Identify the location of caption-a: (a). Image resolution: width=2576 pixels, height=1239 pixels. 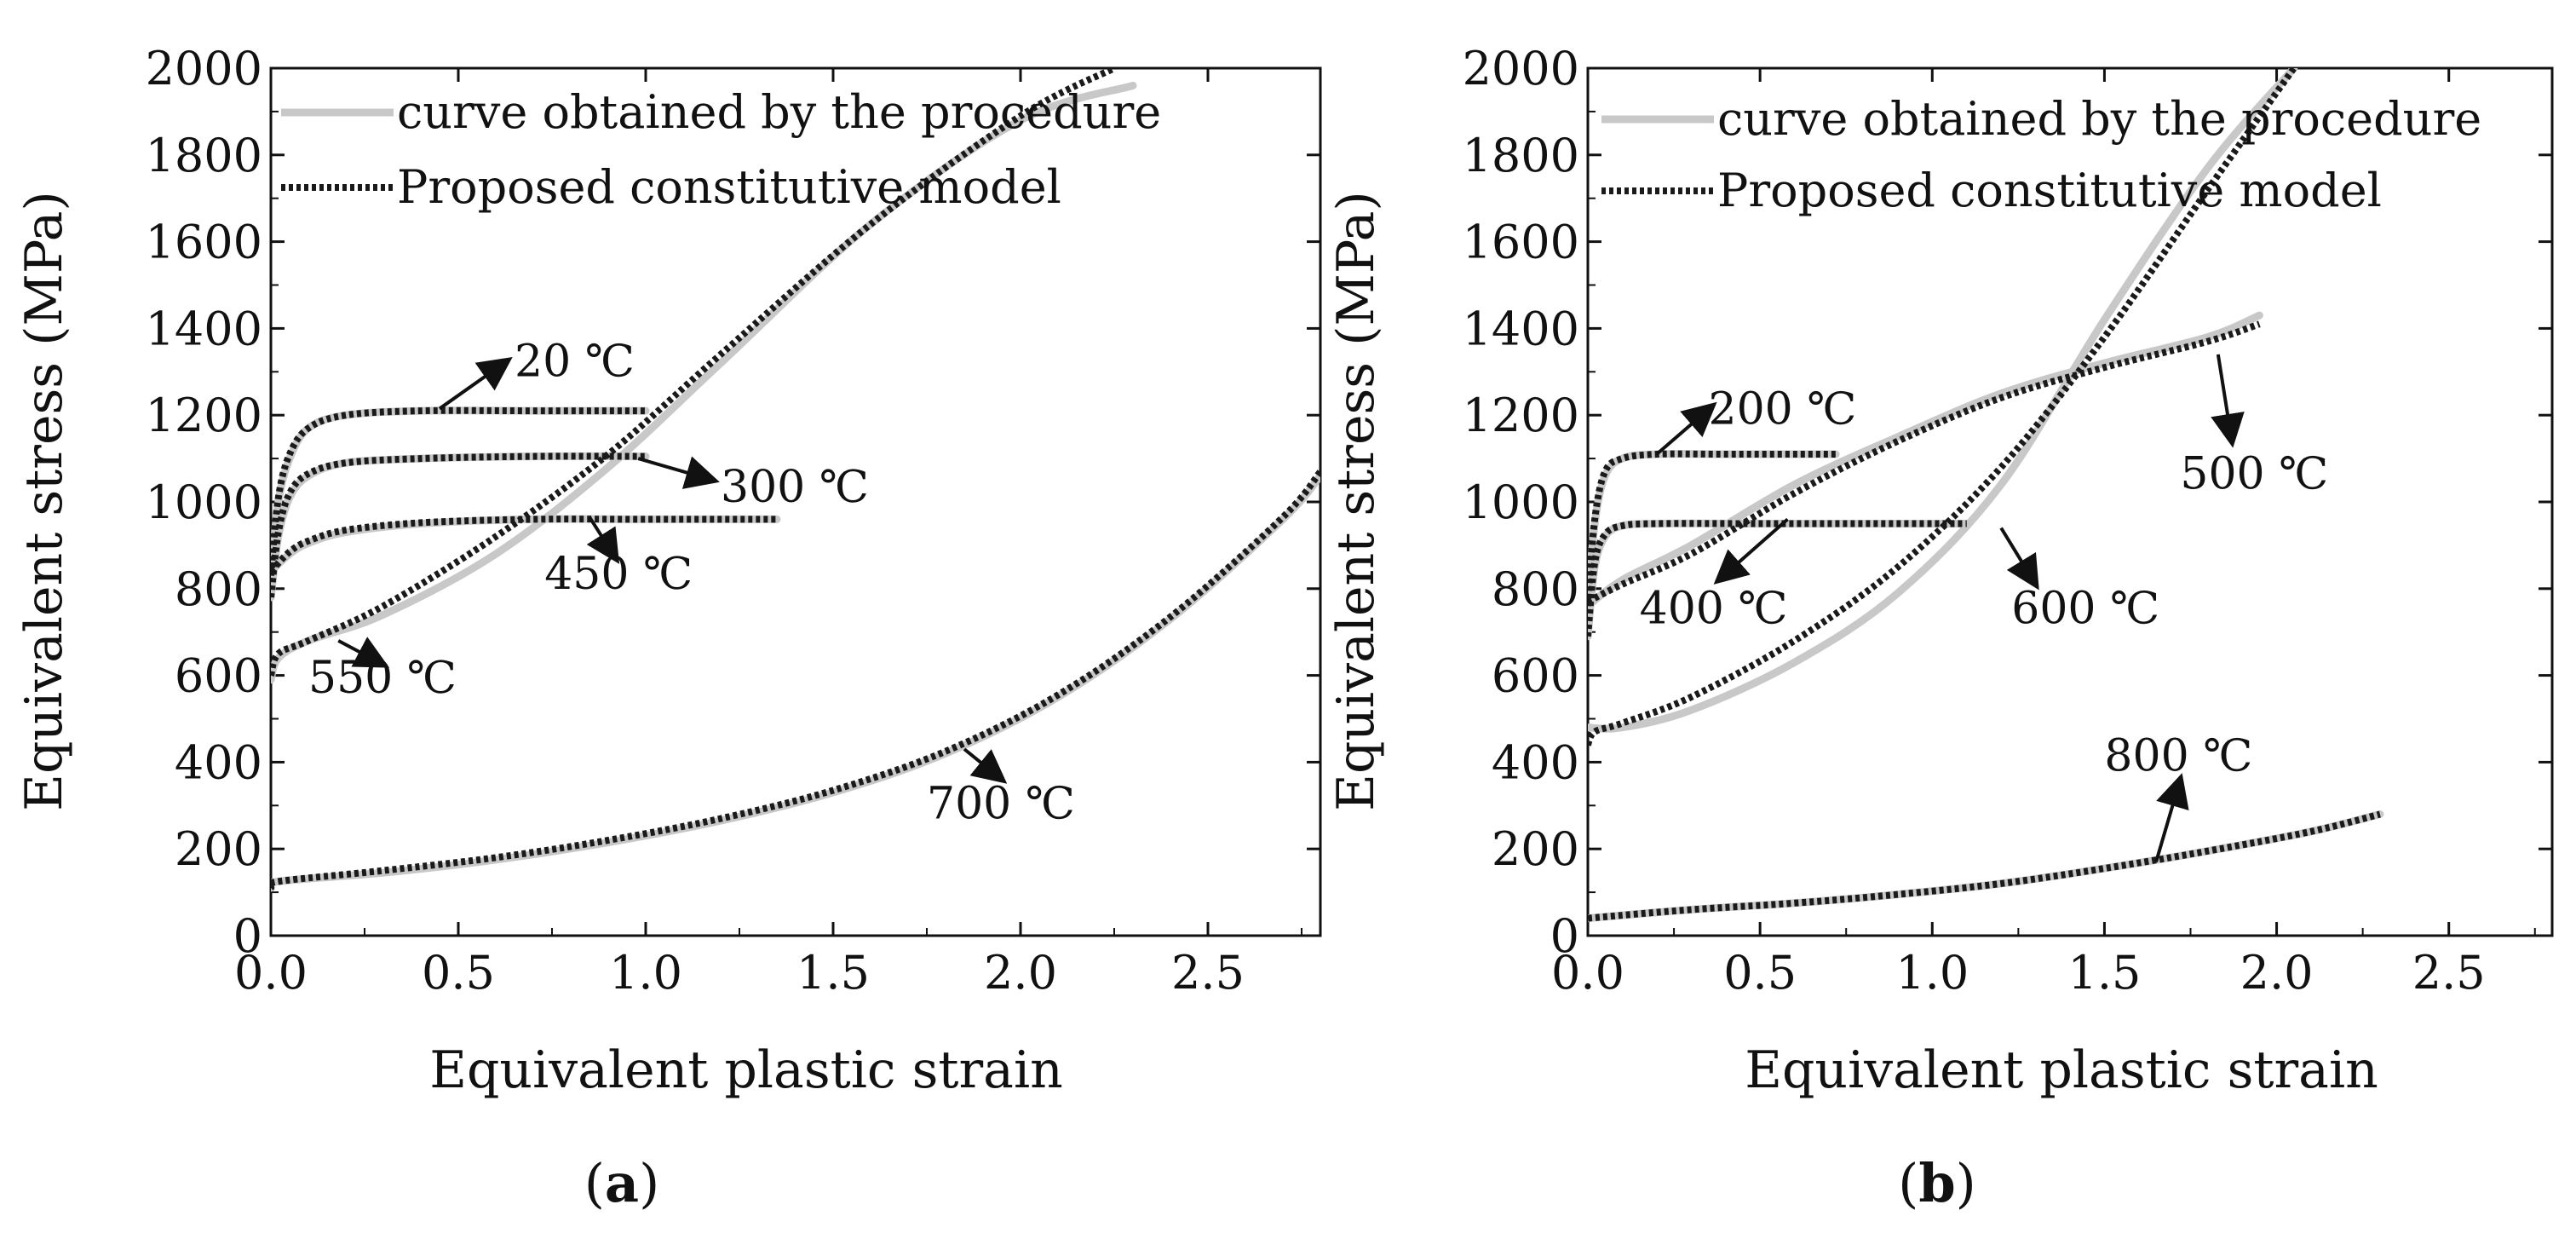
(622, 1183).